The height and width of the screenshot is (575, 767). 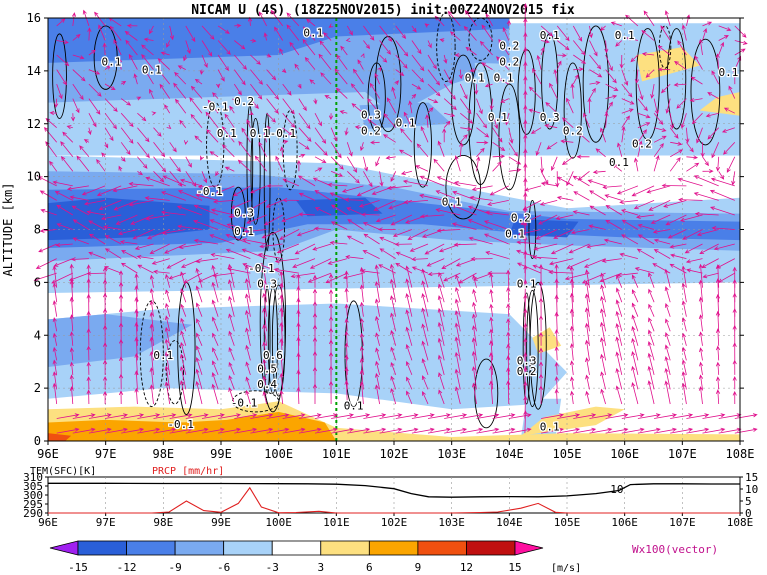 What do you see at coordinates (106, 522) in the screenshot?
I see `ts-x-tick-label: 97E` at bounding box center [106, 522].